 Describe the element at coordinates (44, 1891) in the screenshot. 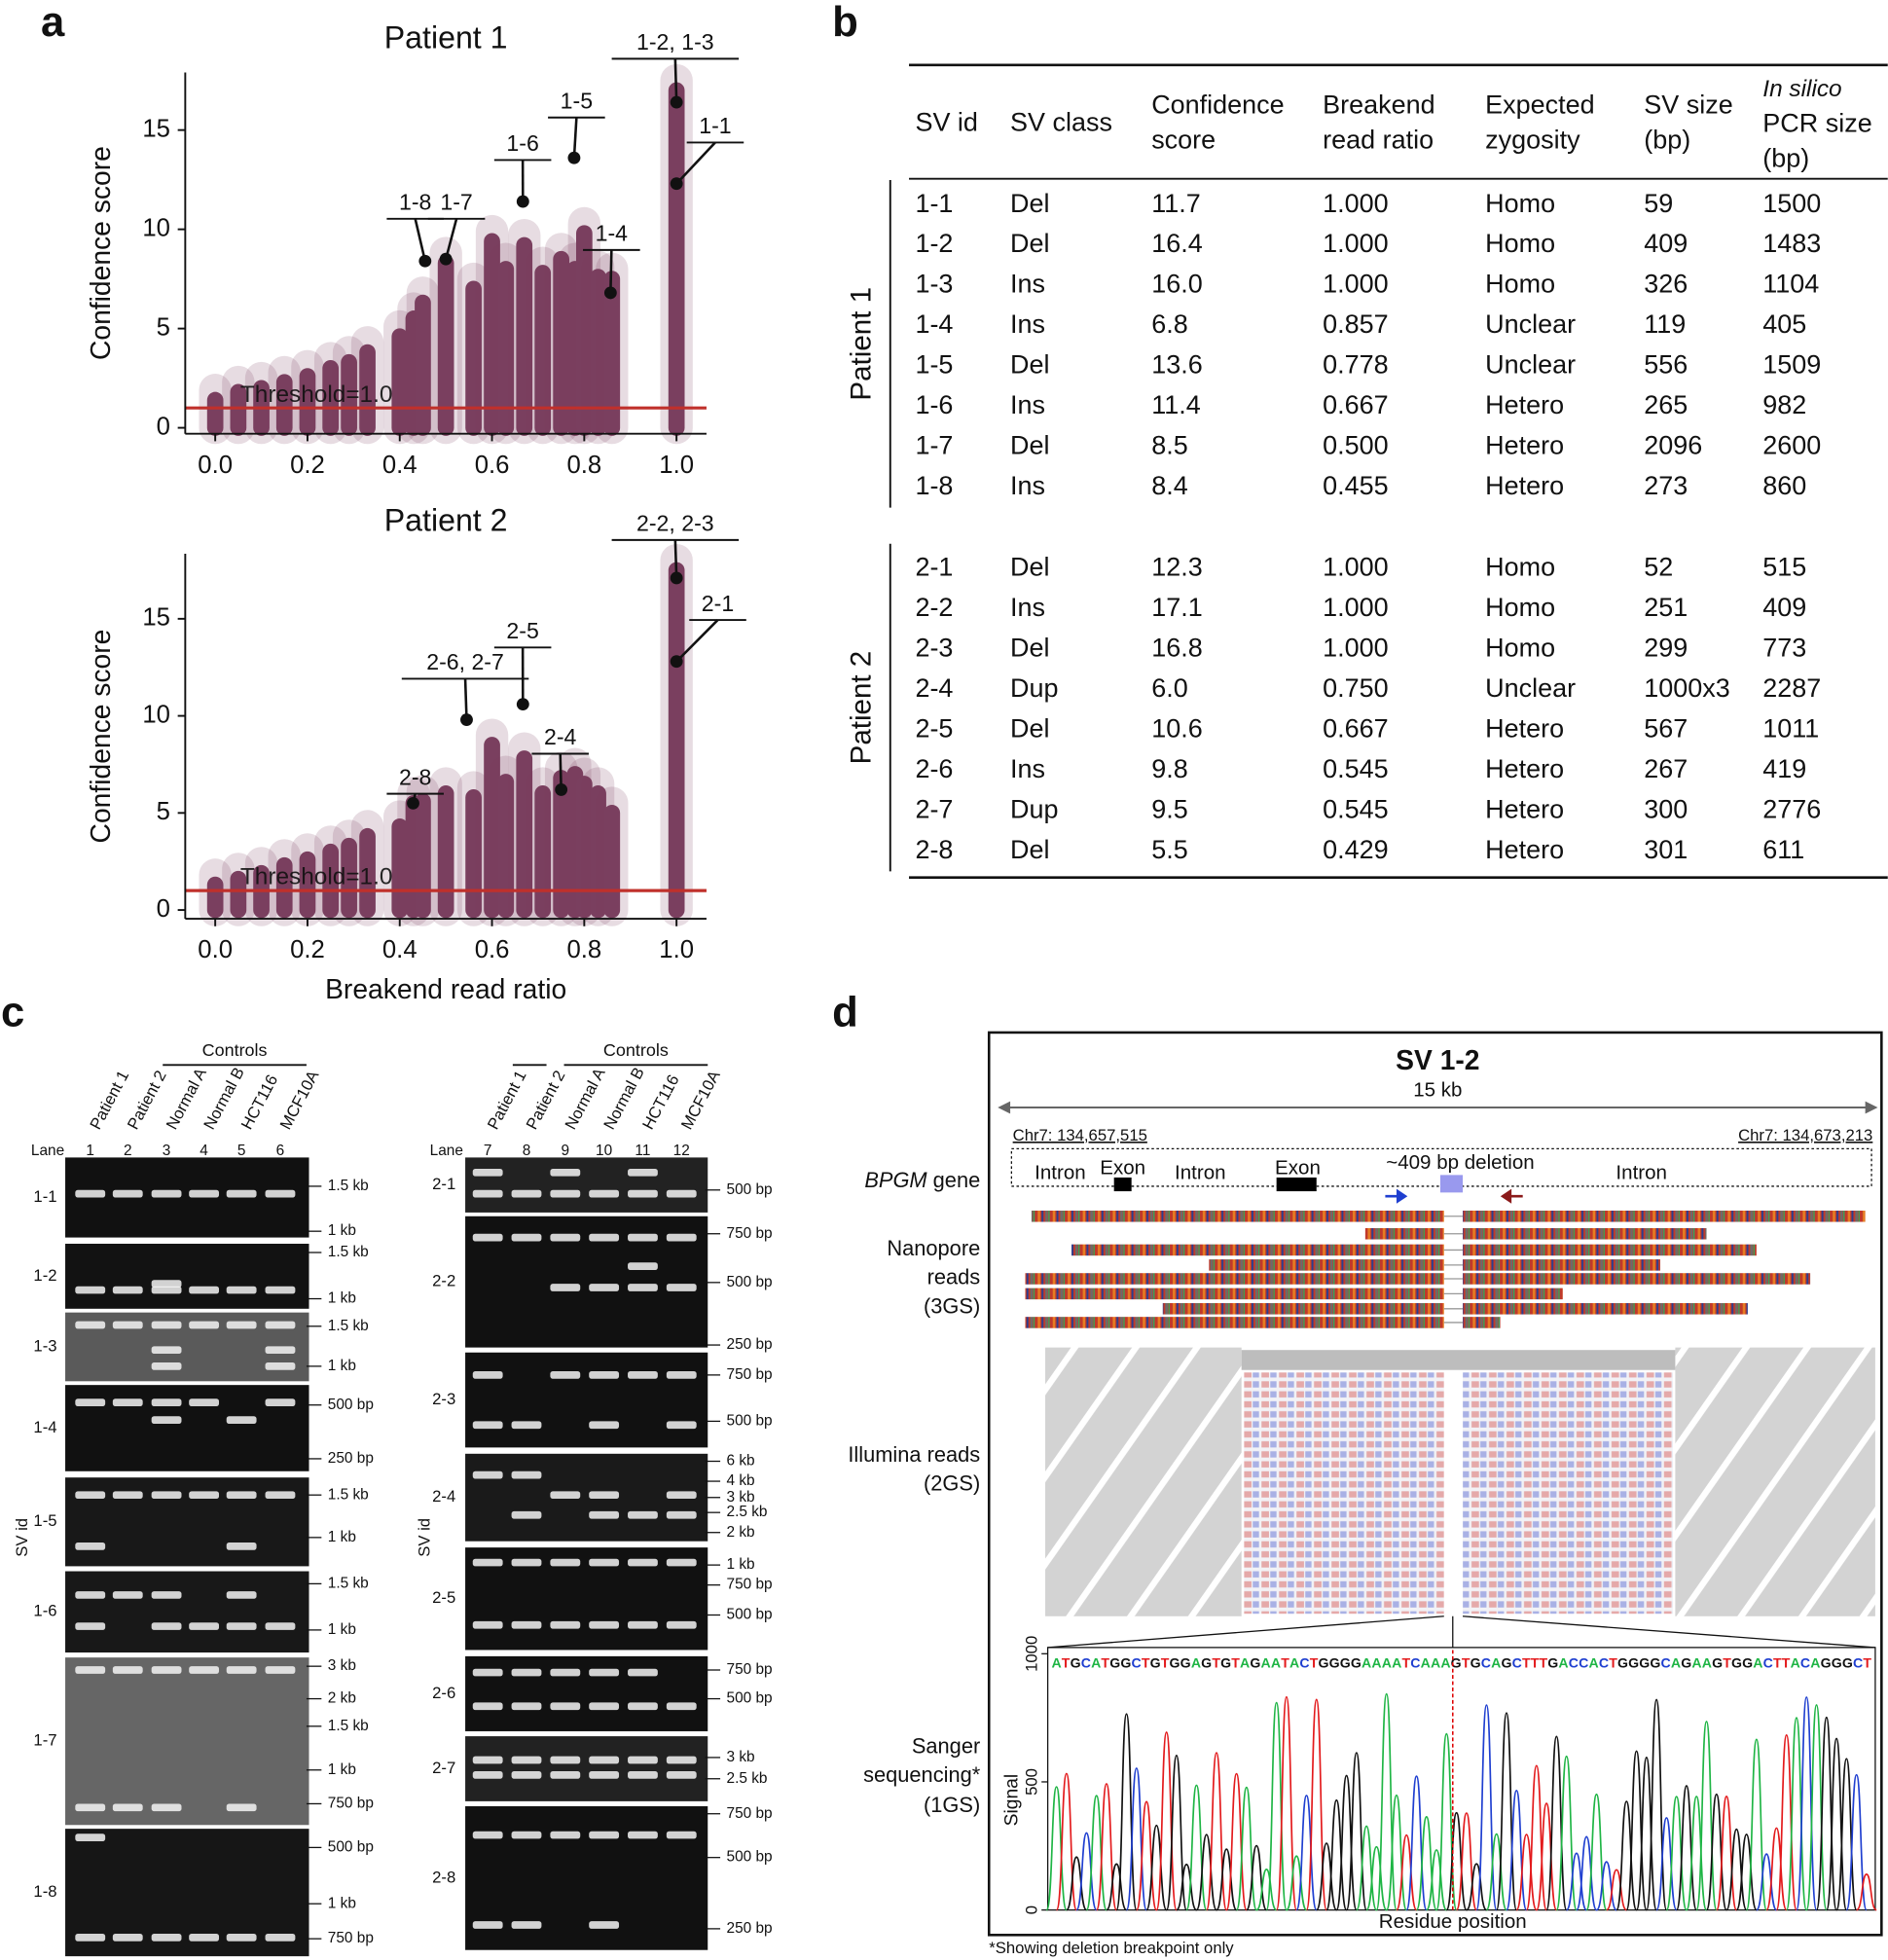

I see `sv-id: 1-8` at that location.